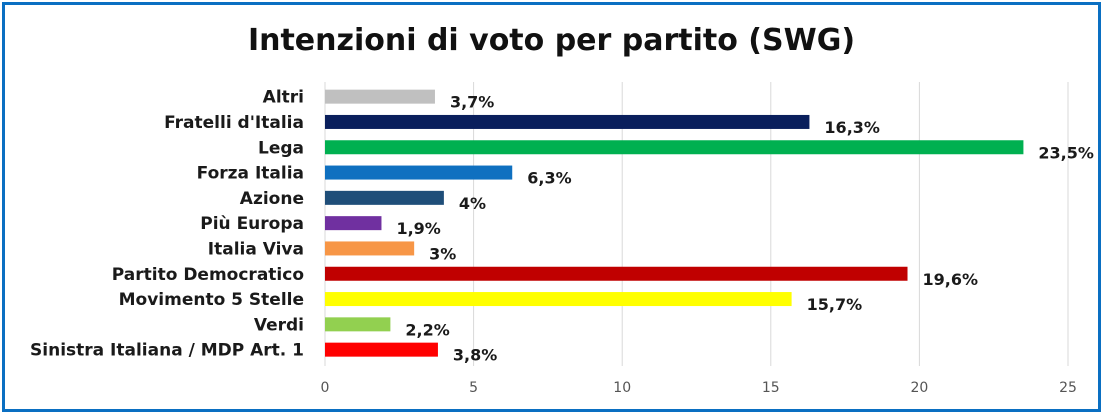  What do you see at coordinates (951, 279) in the screenshot?
I see `data-label: 19,6%` at bounding box center [951, 279].